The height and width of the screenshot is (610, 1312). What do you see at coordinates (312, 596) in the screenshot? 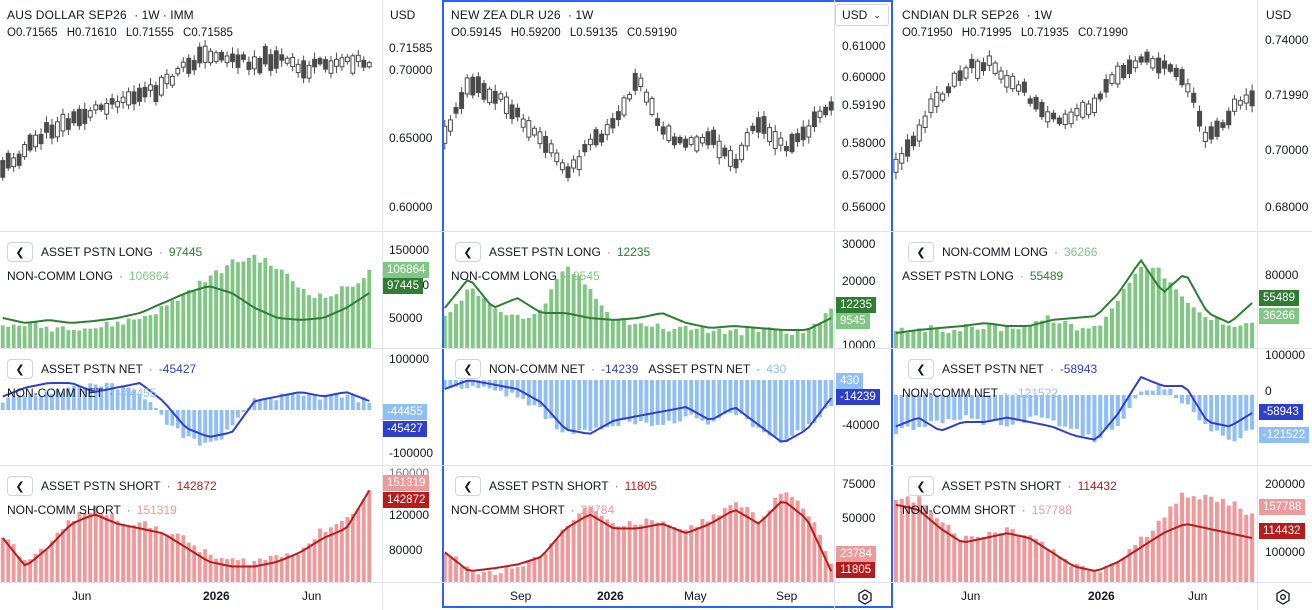
I see `time-axis-label: Jun` at bounding box center [312, 596].